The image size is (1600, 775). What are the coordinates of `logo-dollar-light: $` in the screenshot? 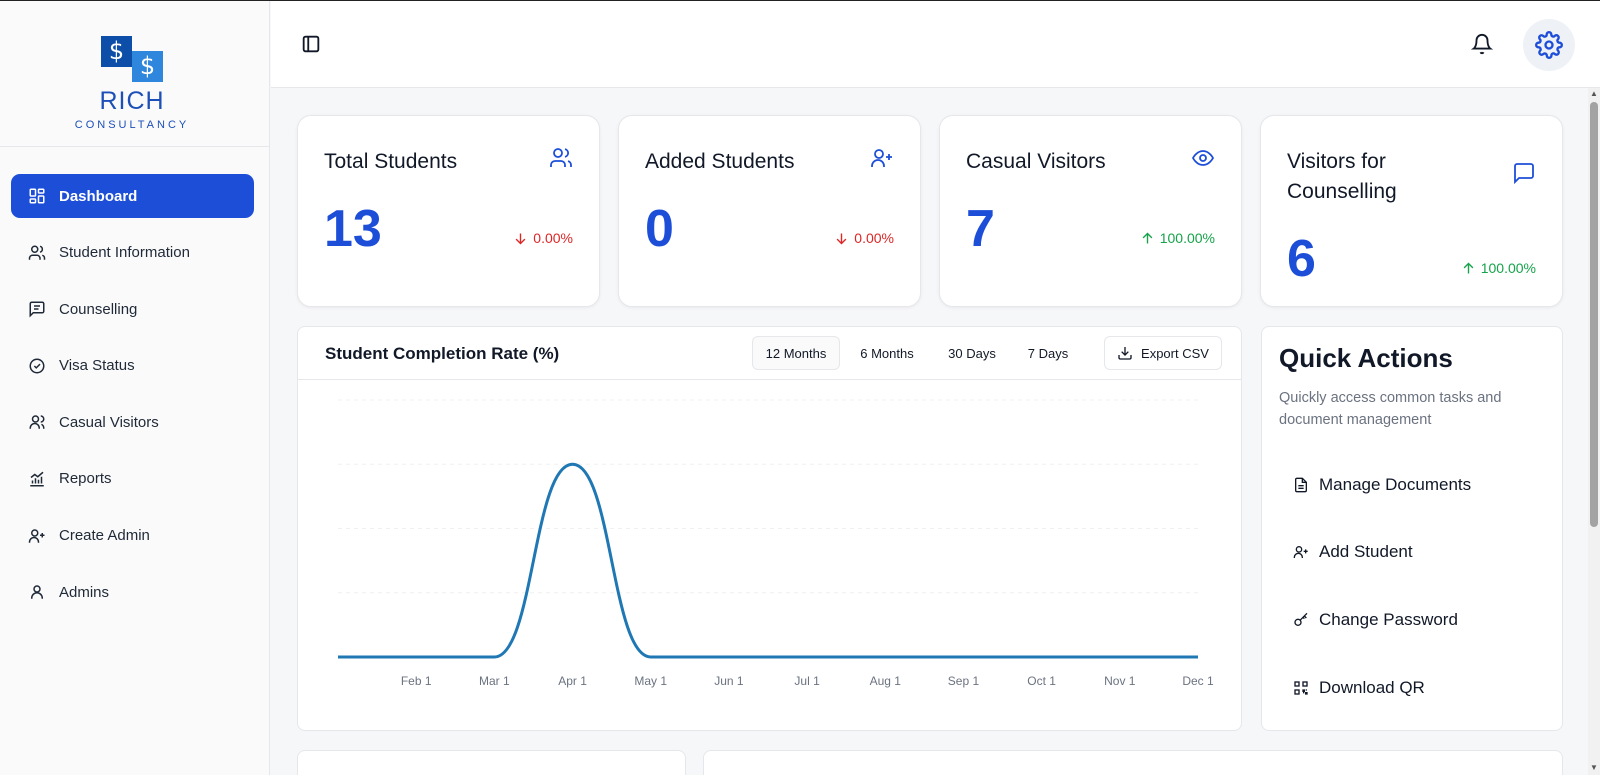 It's located at (147, 66).